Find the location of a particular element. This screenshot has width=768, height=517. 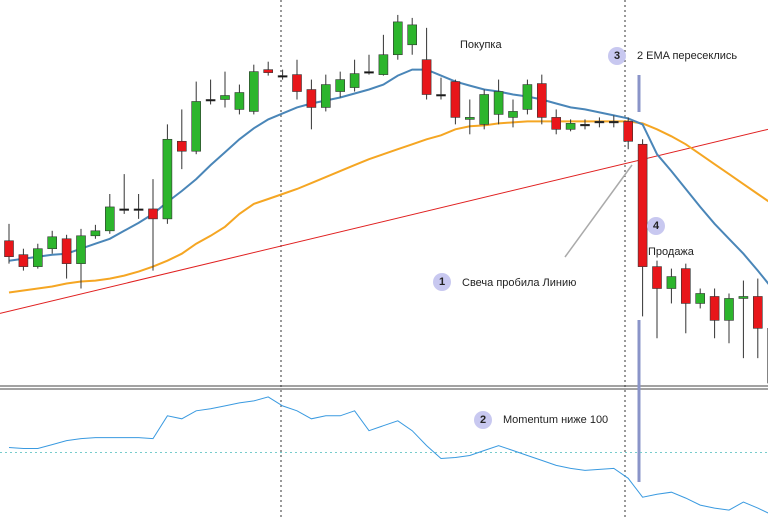

buy-label: Покупка is located at coordinates (481, 45).